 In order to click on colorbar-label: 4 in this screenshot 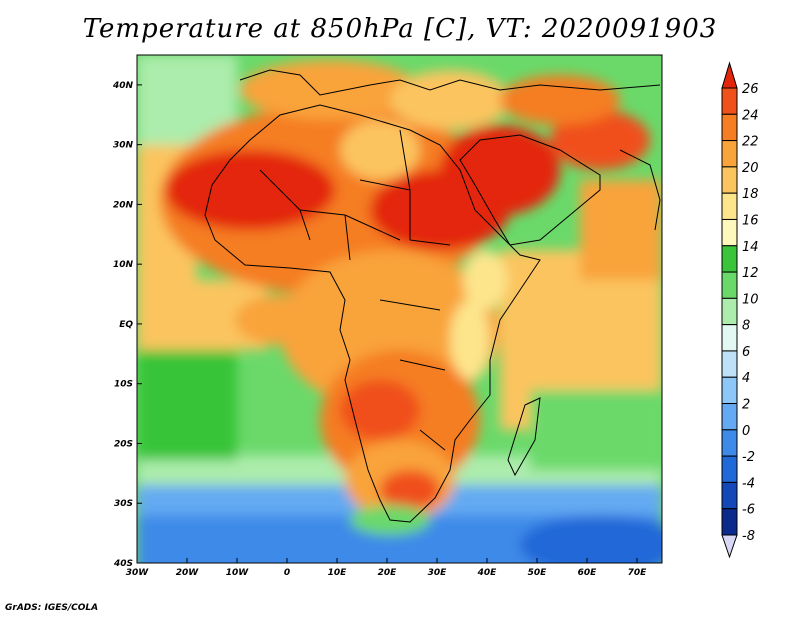, I will do `click(746, 378)`.